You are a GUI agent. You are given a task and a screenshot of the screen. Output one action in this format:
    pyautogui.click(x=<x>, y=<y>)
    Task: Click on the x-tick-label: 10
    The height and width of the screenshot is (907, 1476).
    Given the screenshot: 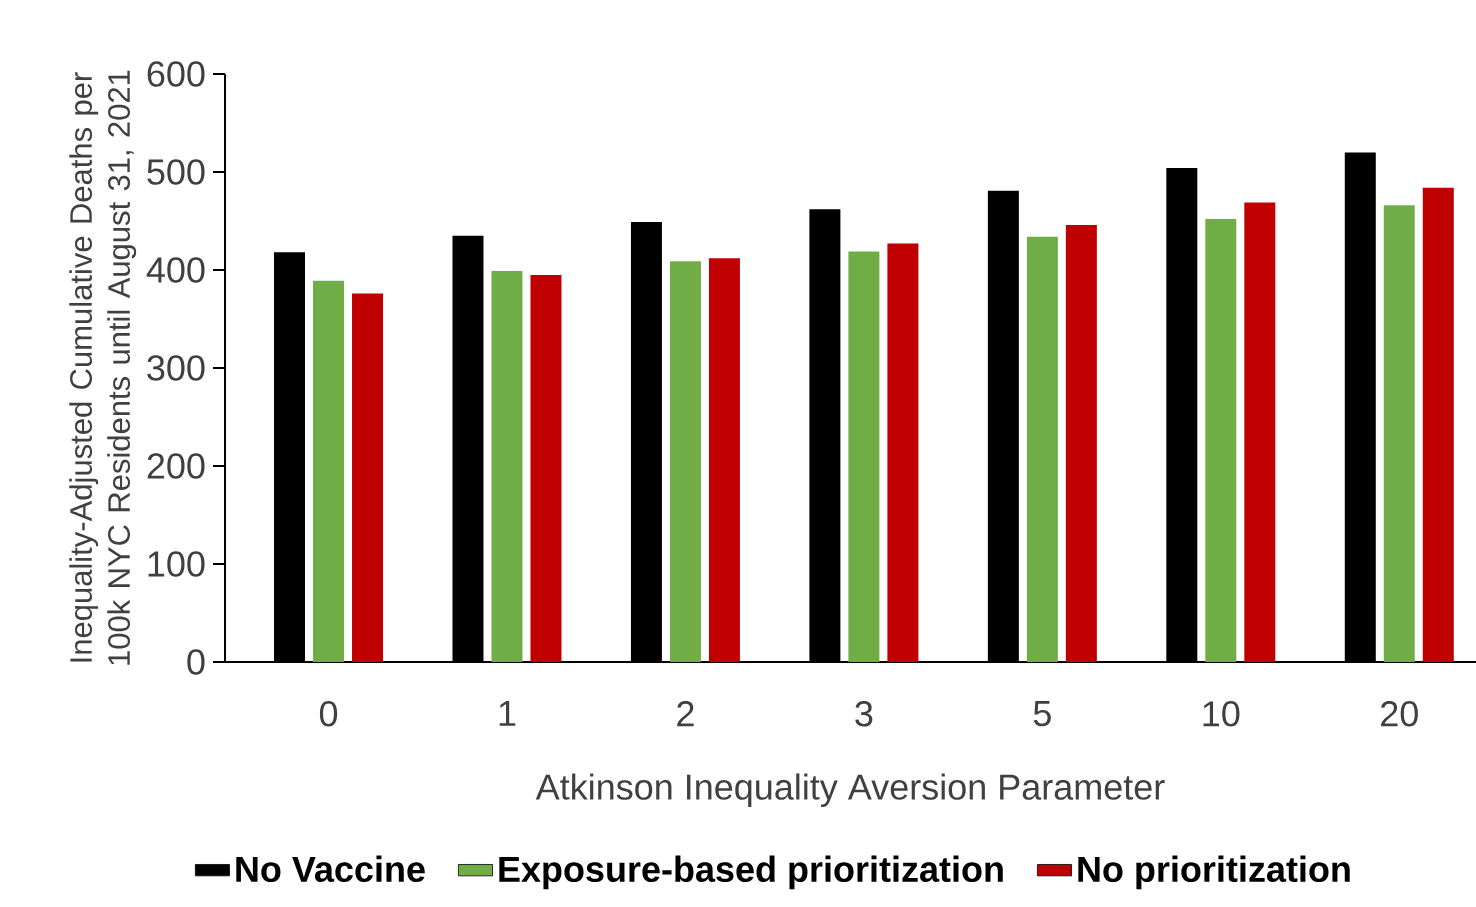 What is the action you would take?
    pyautogui.click(x=1221, y=714)
    